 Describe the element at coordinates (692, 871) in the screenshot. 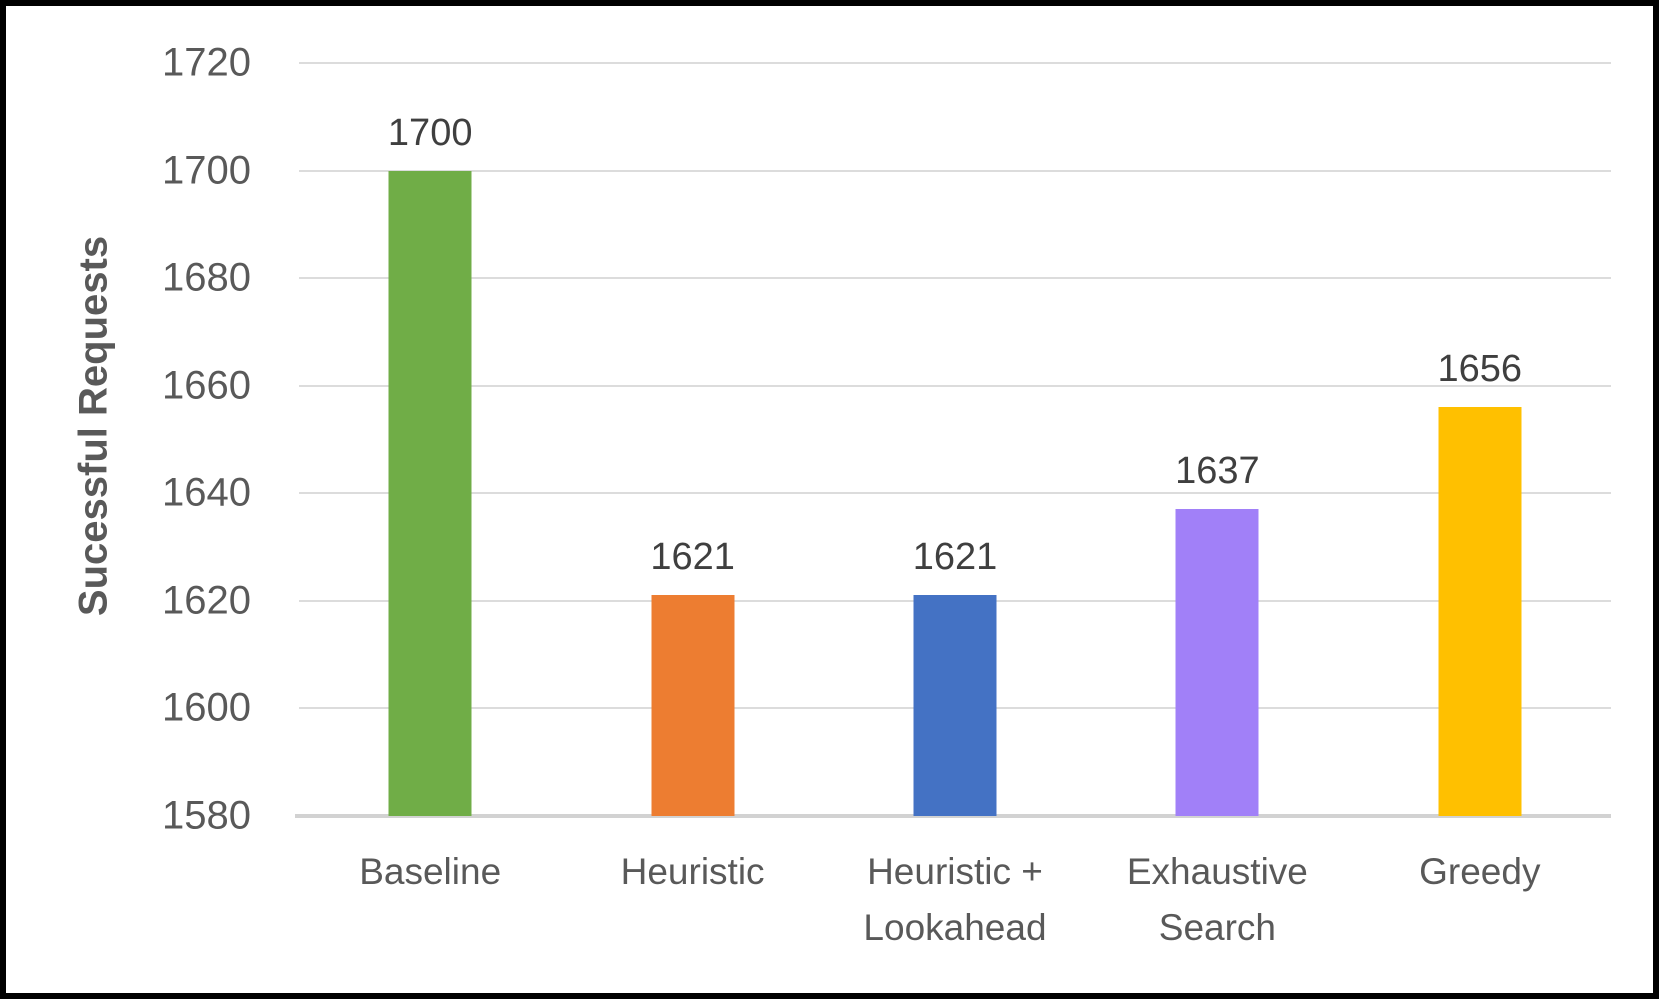

I see `x-category-label: Heuristic` at that location.